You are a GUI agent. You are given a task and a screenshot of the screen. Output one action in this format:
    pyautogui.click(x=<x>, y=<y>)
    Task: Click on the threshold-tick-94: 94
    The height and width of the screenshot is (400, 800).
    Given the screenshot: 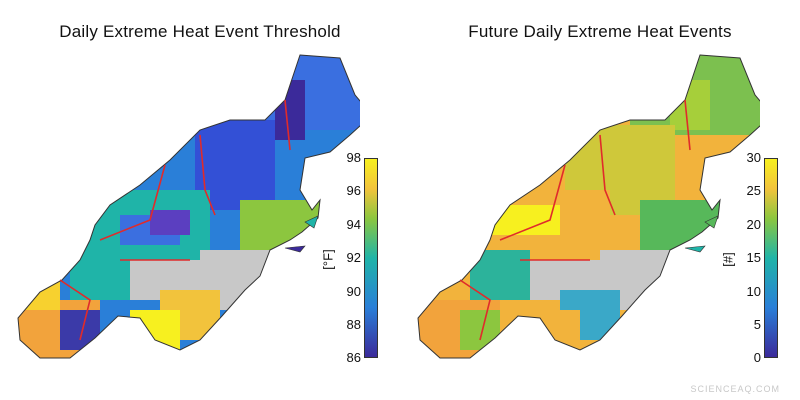 What is the action you would take?
    pyautogui.click(x=353, y=224)
    